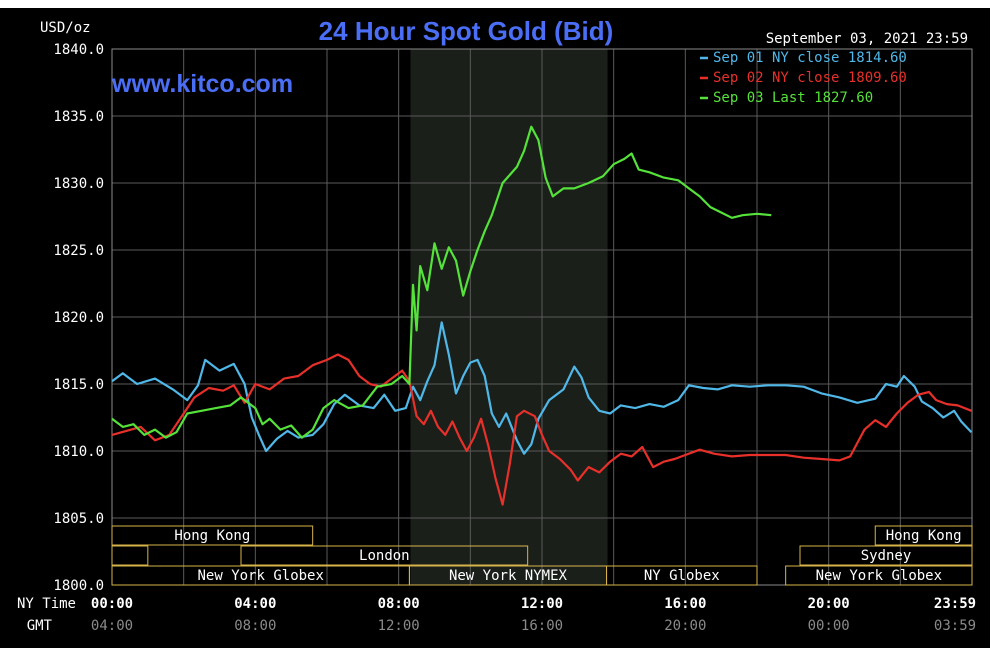  What do you see at coordinates (78, 251) in the screenshot?
I see `y-tick-label: 1825.0` at bounding box center [78, 251].